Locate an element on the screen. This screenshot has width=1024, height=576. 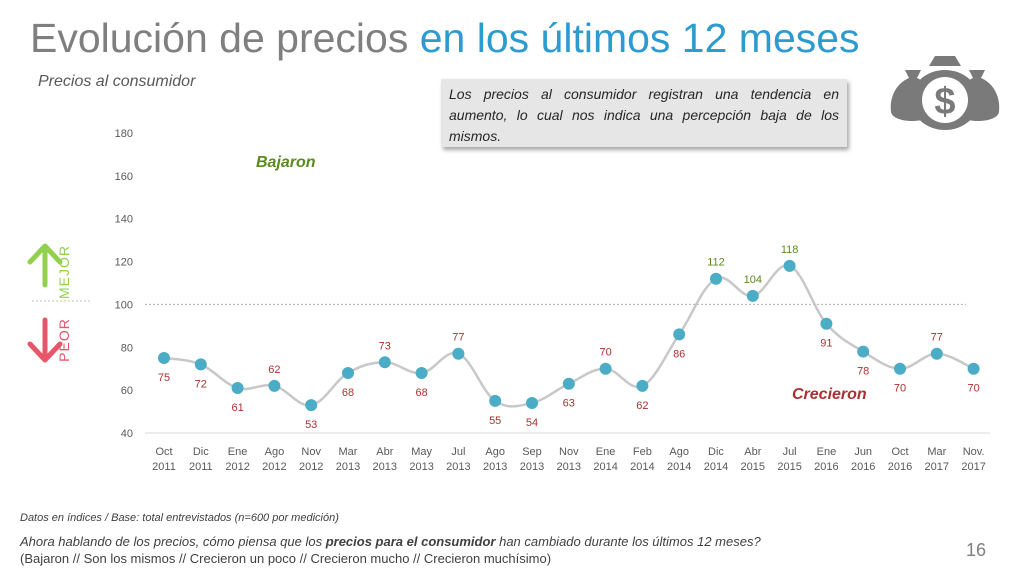
x-tick-year: 2011 is located at coordinates (201, 467).